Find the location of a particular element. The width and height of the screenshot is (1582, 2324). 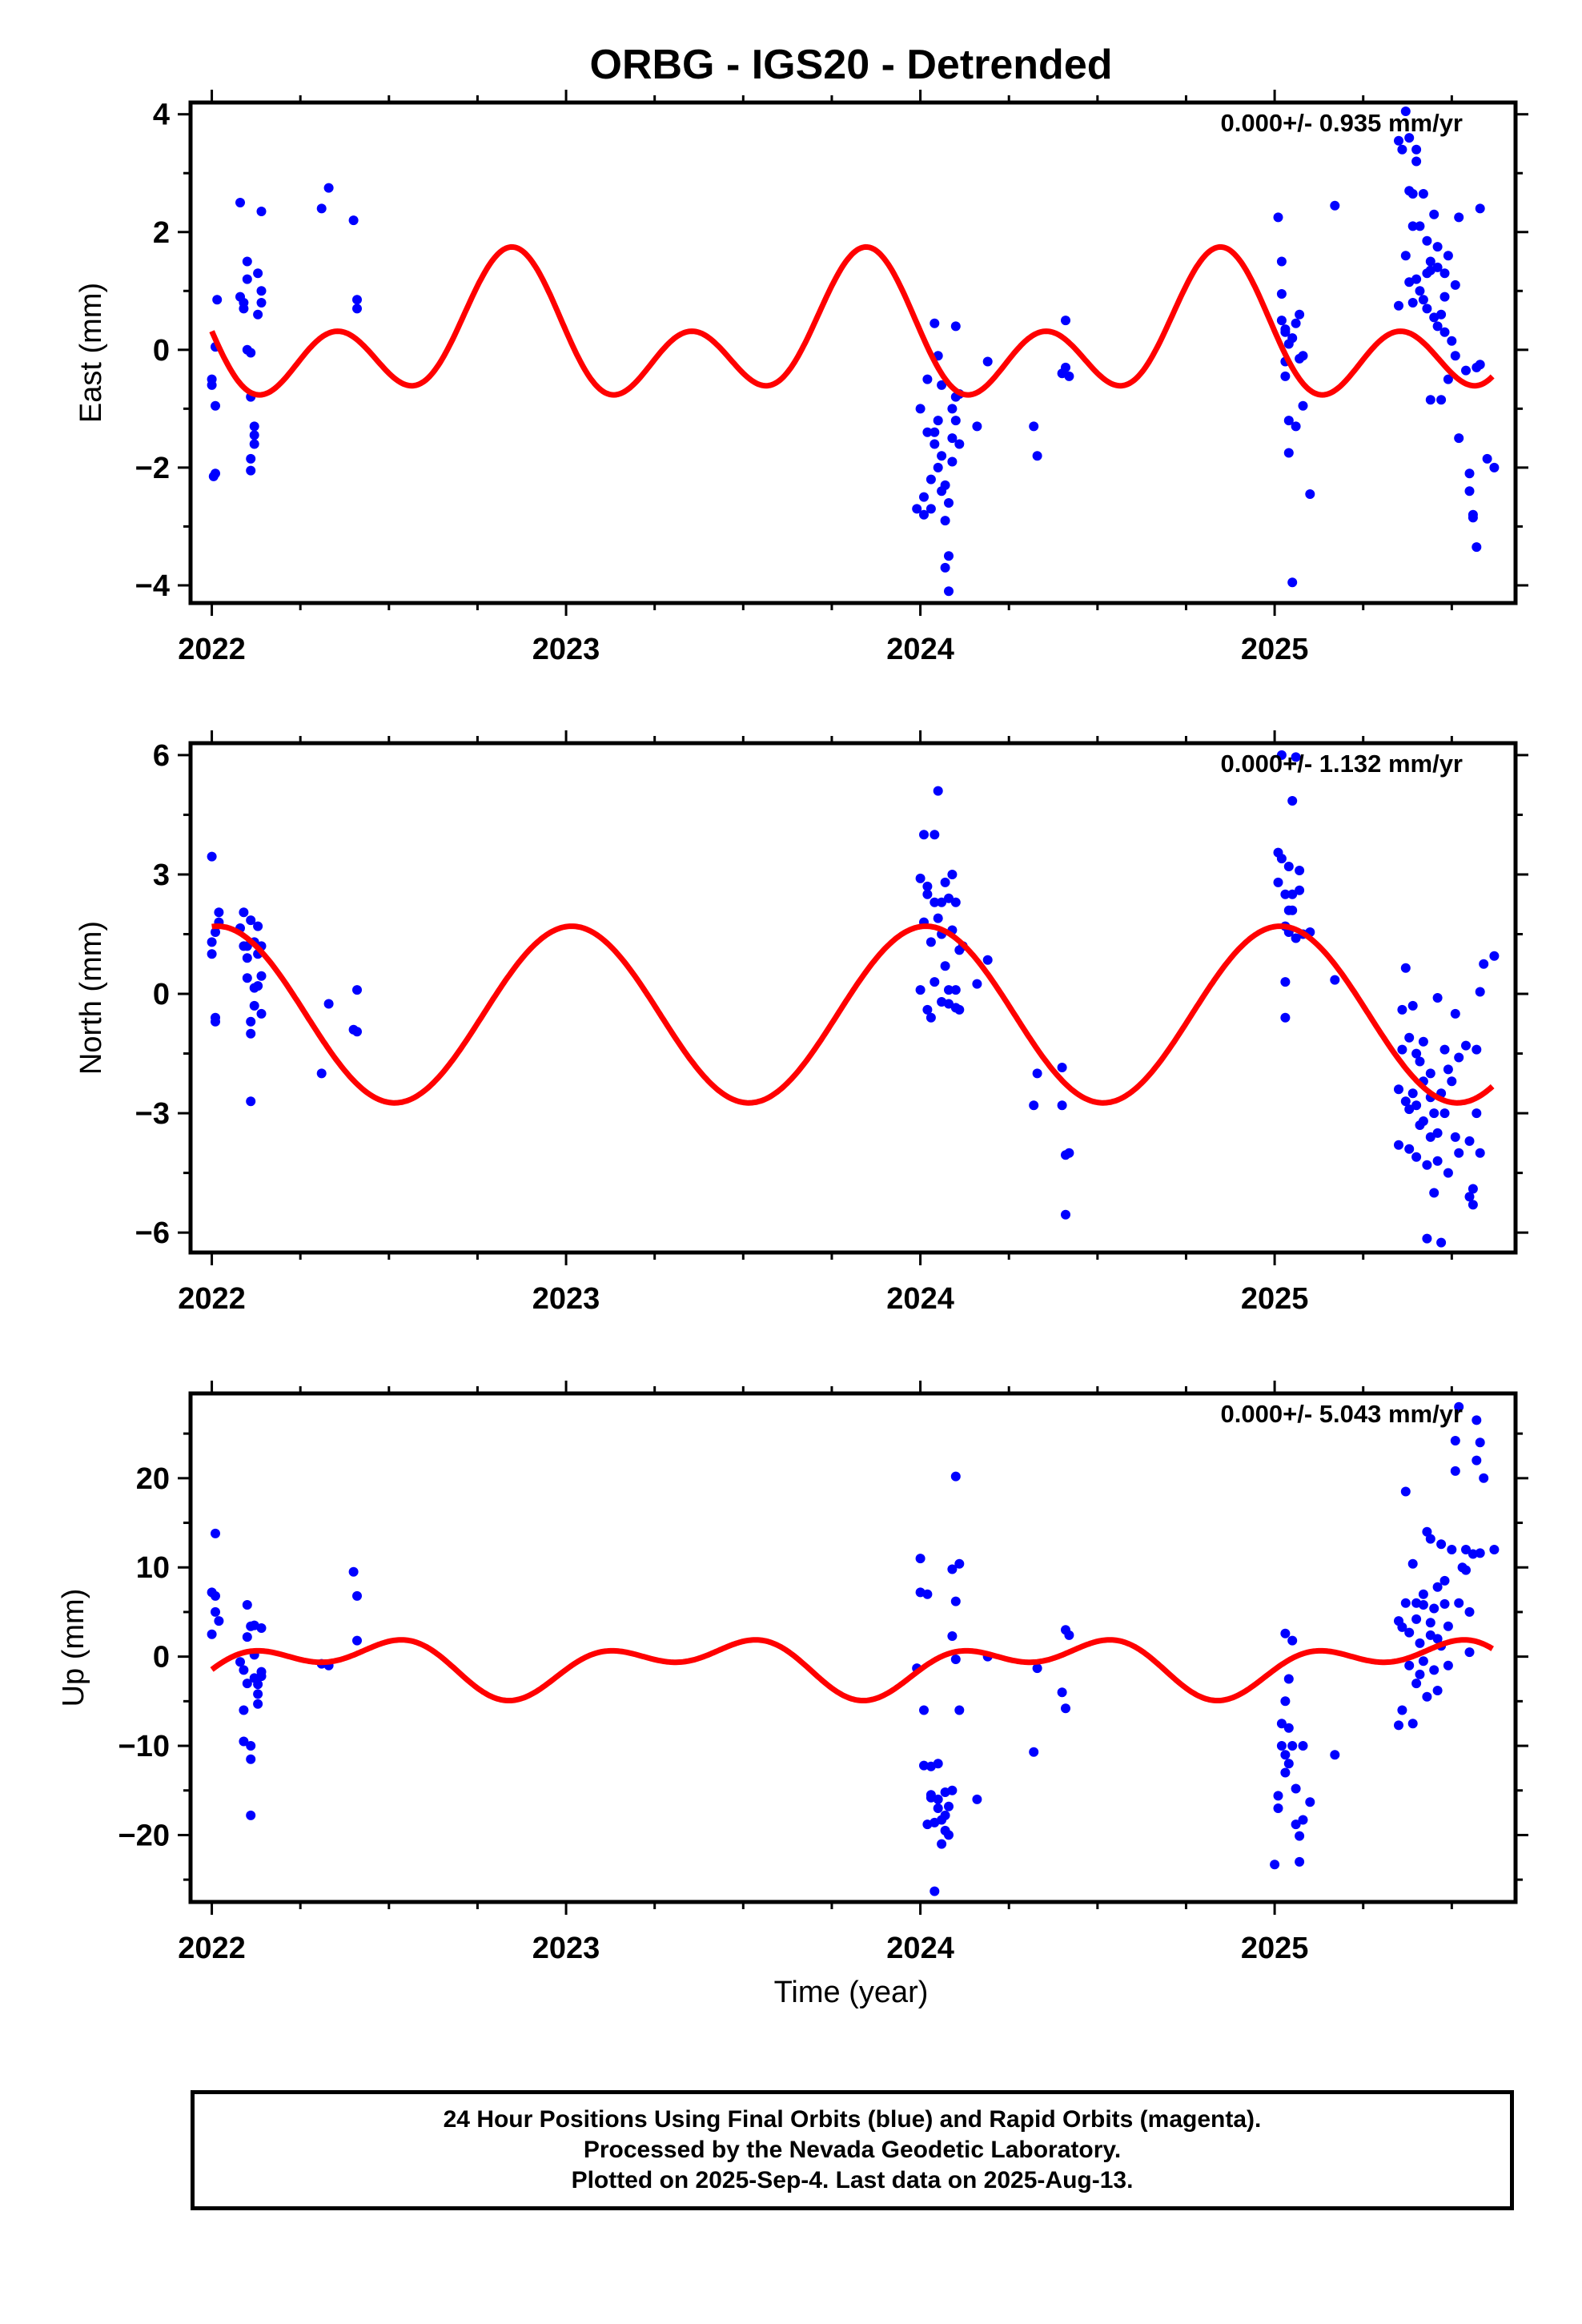

north-y-tick-label: −3 is located at coordinates (152, 1114).